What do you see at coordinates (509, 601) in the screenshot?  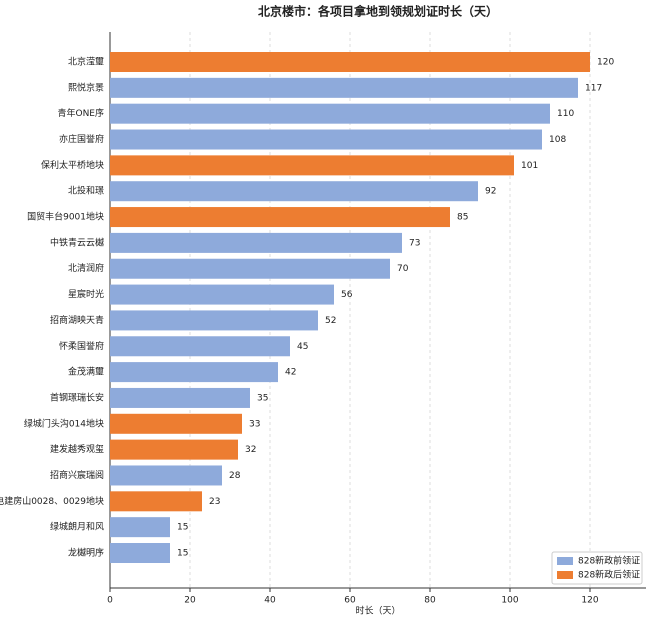 I see `x-tick-label: 100` at bounding box center [509, 601].